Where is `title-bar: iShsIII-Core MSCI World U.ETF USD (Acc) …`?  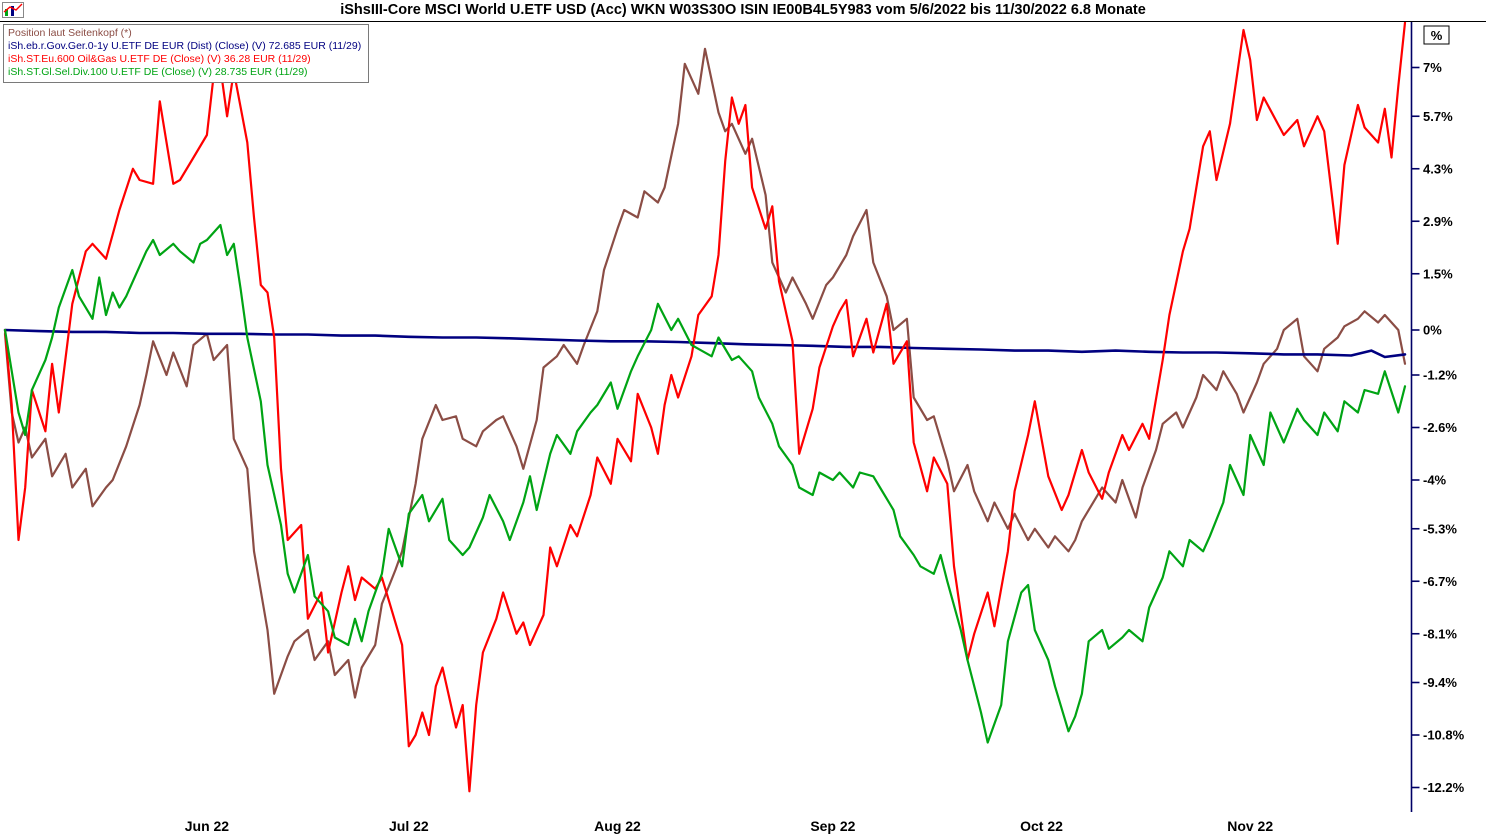
title-bar: iShsIII-Core MSCI World U.ETF USD (Acc) … is located at coordinates (743, 11).